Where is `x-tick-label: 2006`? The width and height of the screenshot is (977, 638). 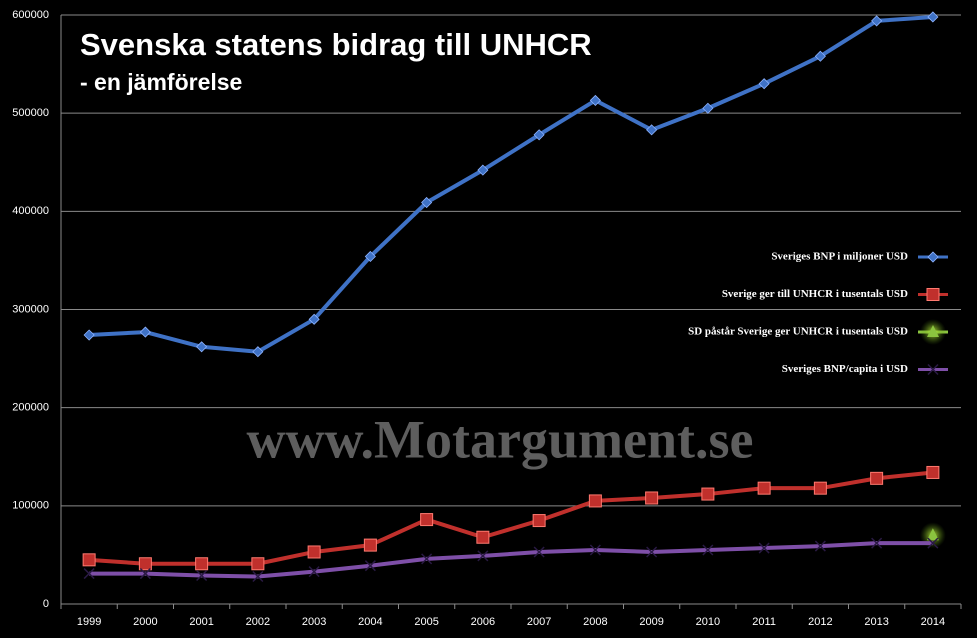 x-tick-label: 2006 is located at coordinates (483, 622).